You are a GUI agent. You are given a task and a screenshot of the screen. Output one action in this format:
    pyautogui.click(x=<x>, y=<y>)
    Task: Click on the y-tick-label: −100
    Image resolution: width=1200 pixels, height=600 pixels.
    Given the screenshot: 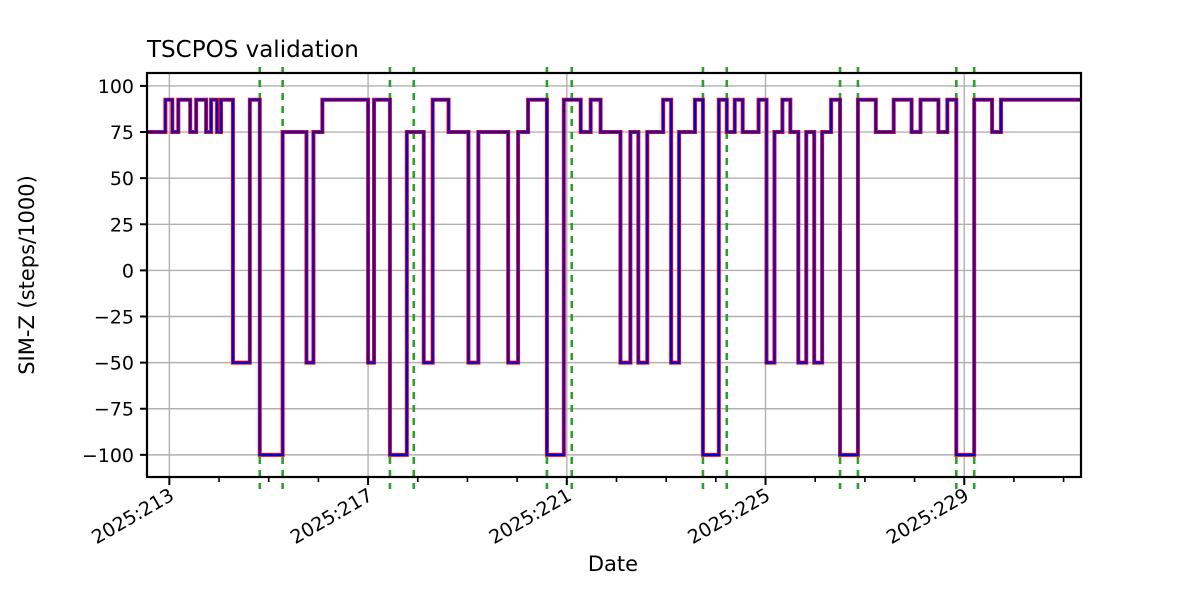 What is the action you would take?
    pyautogui.click(x=108, y=456)
    